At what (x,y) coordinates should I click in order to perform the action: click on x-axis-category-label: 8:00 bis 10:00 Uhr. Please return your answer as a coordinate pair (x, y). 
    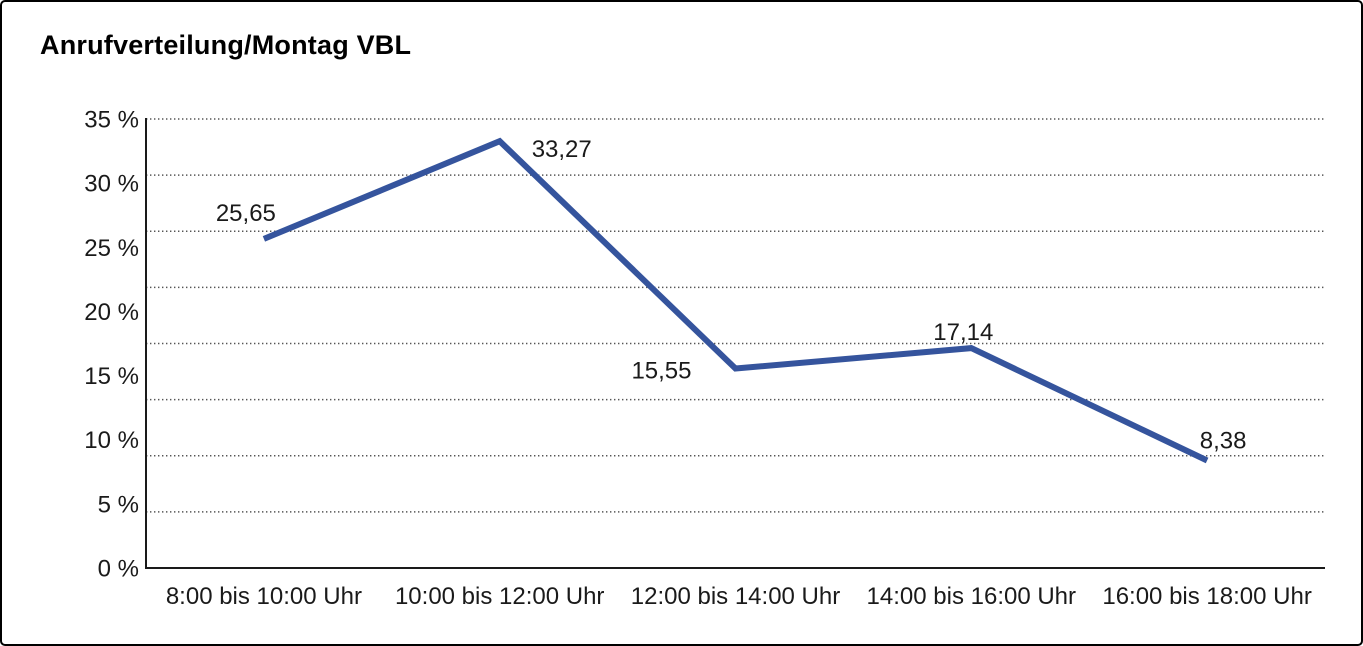
    Looking at the image, I should click on (264, 596).